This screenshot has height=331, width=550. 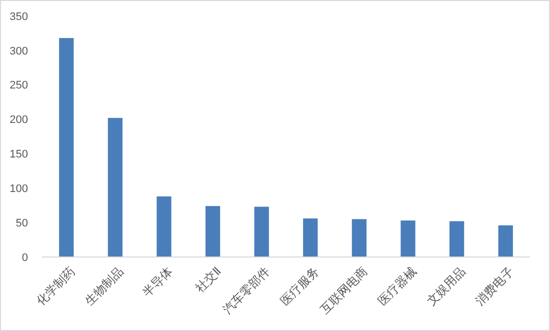 I want to click on x-tick-label: 医疗器械, so click(x=397, y=286).